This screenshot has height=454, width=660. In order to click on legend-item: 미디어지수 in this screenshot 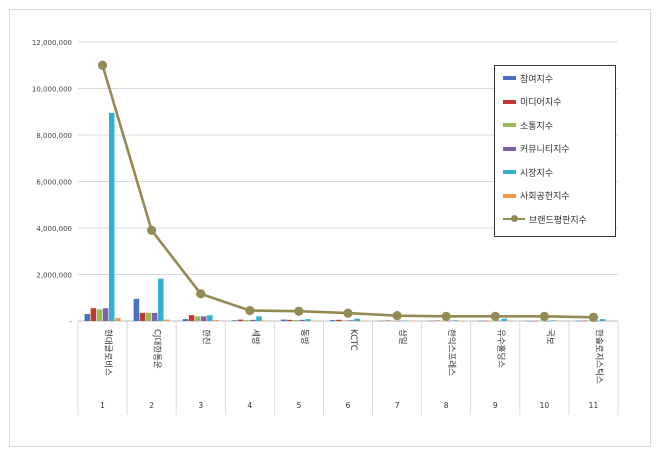, I will do `click(532, 102)`.